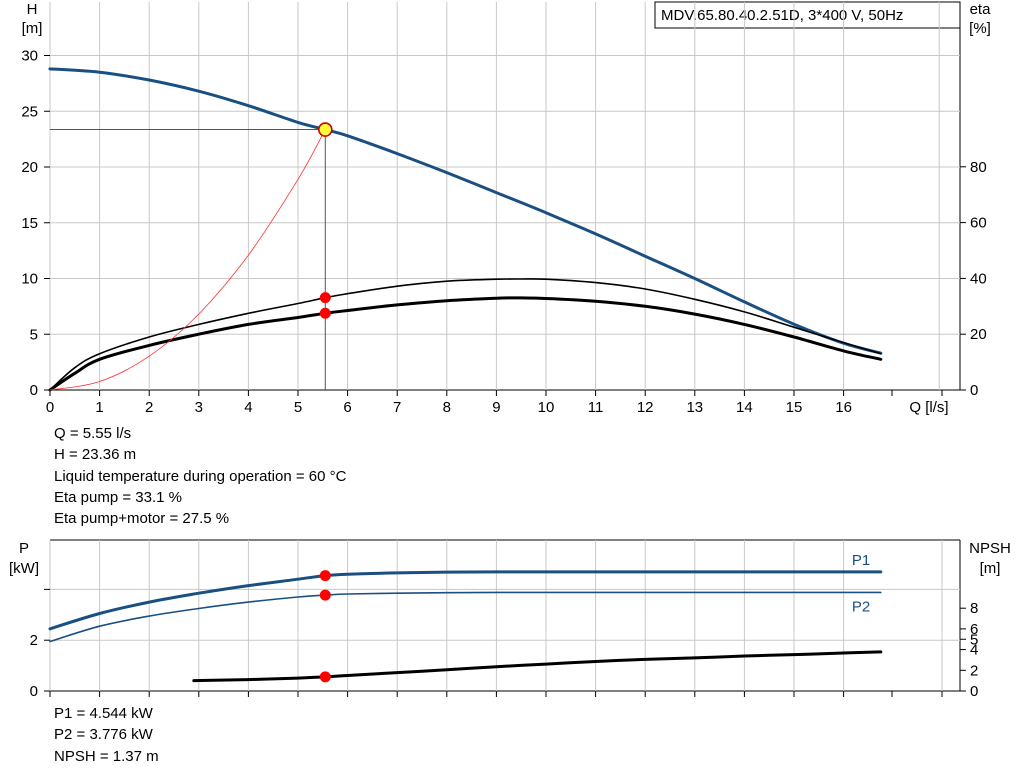 Image resolution: width=1024 pixels, height=781 pixels. What do you see at coordinates (149, 407) in the screenshot?
I see `x-tick-label: 2` at bounding box center [149, 407].